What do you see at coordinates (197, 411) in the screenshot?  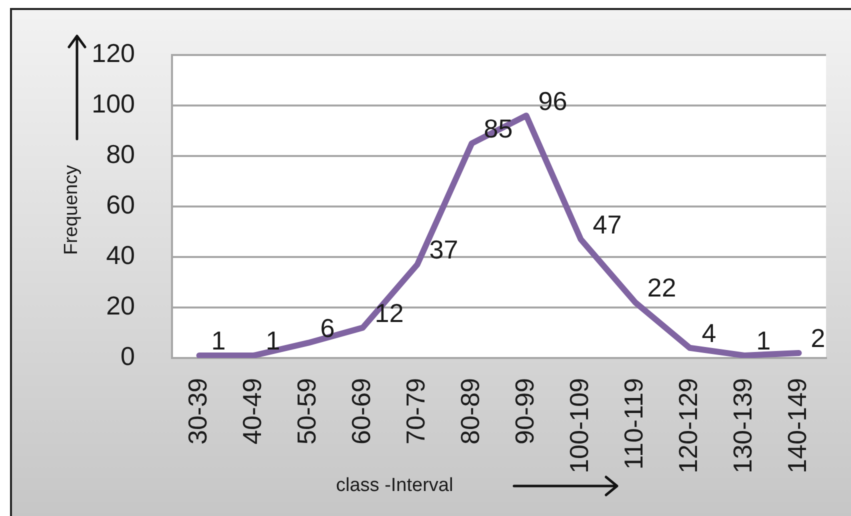 I see `x-tick-label: 30-39` at bounding box center [197, 411].